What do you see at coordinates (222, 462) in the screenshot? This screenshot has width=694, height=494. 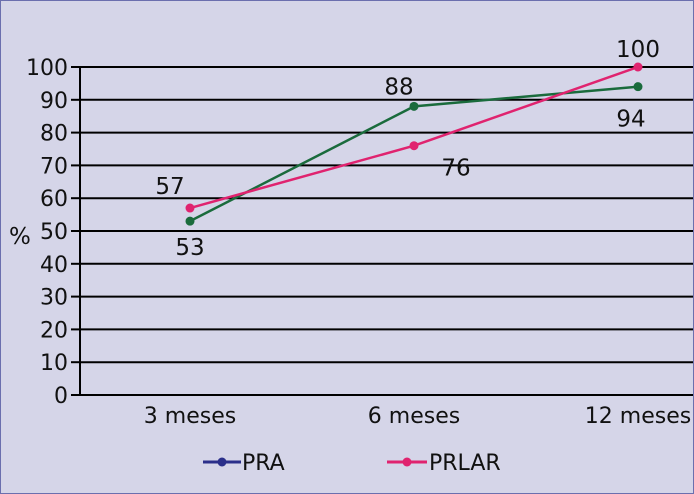 I see `legend-marker-PRA` at bounding box center [222, 462].